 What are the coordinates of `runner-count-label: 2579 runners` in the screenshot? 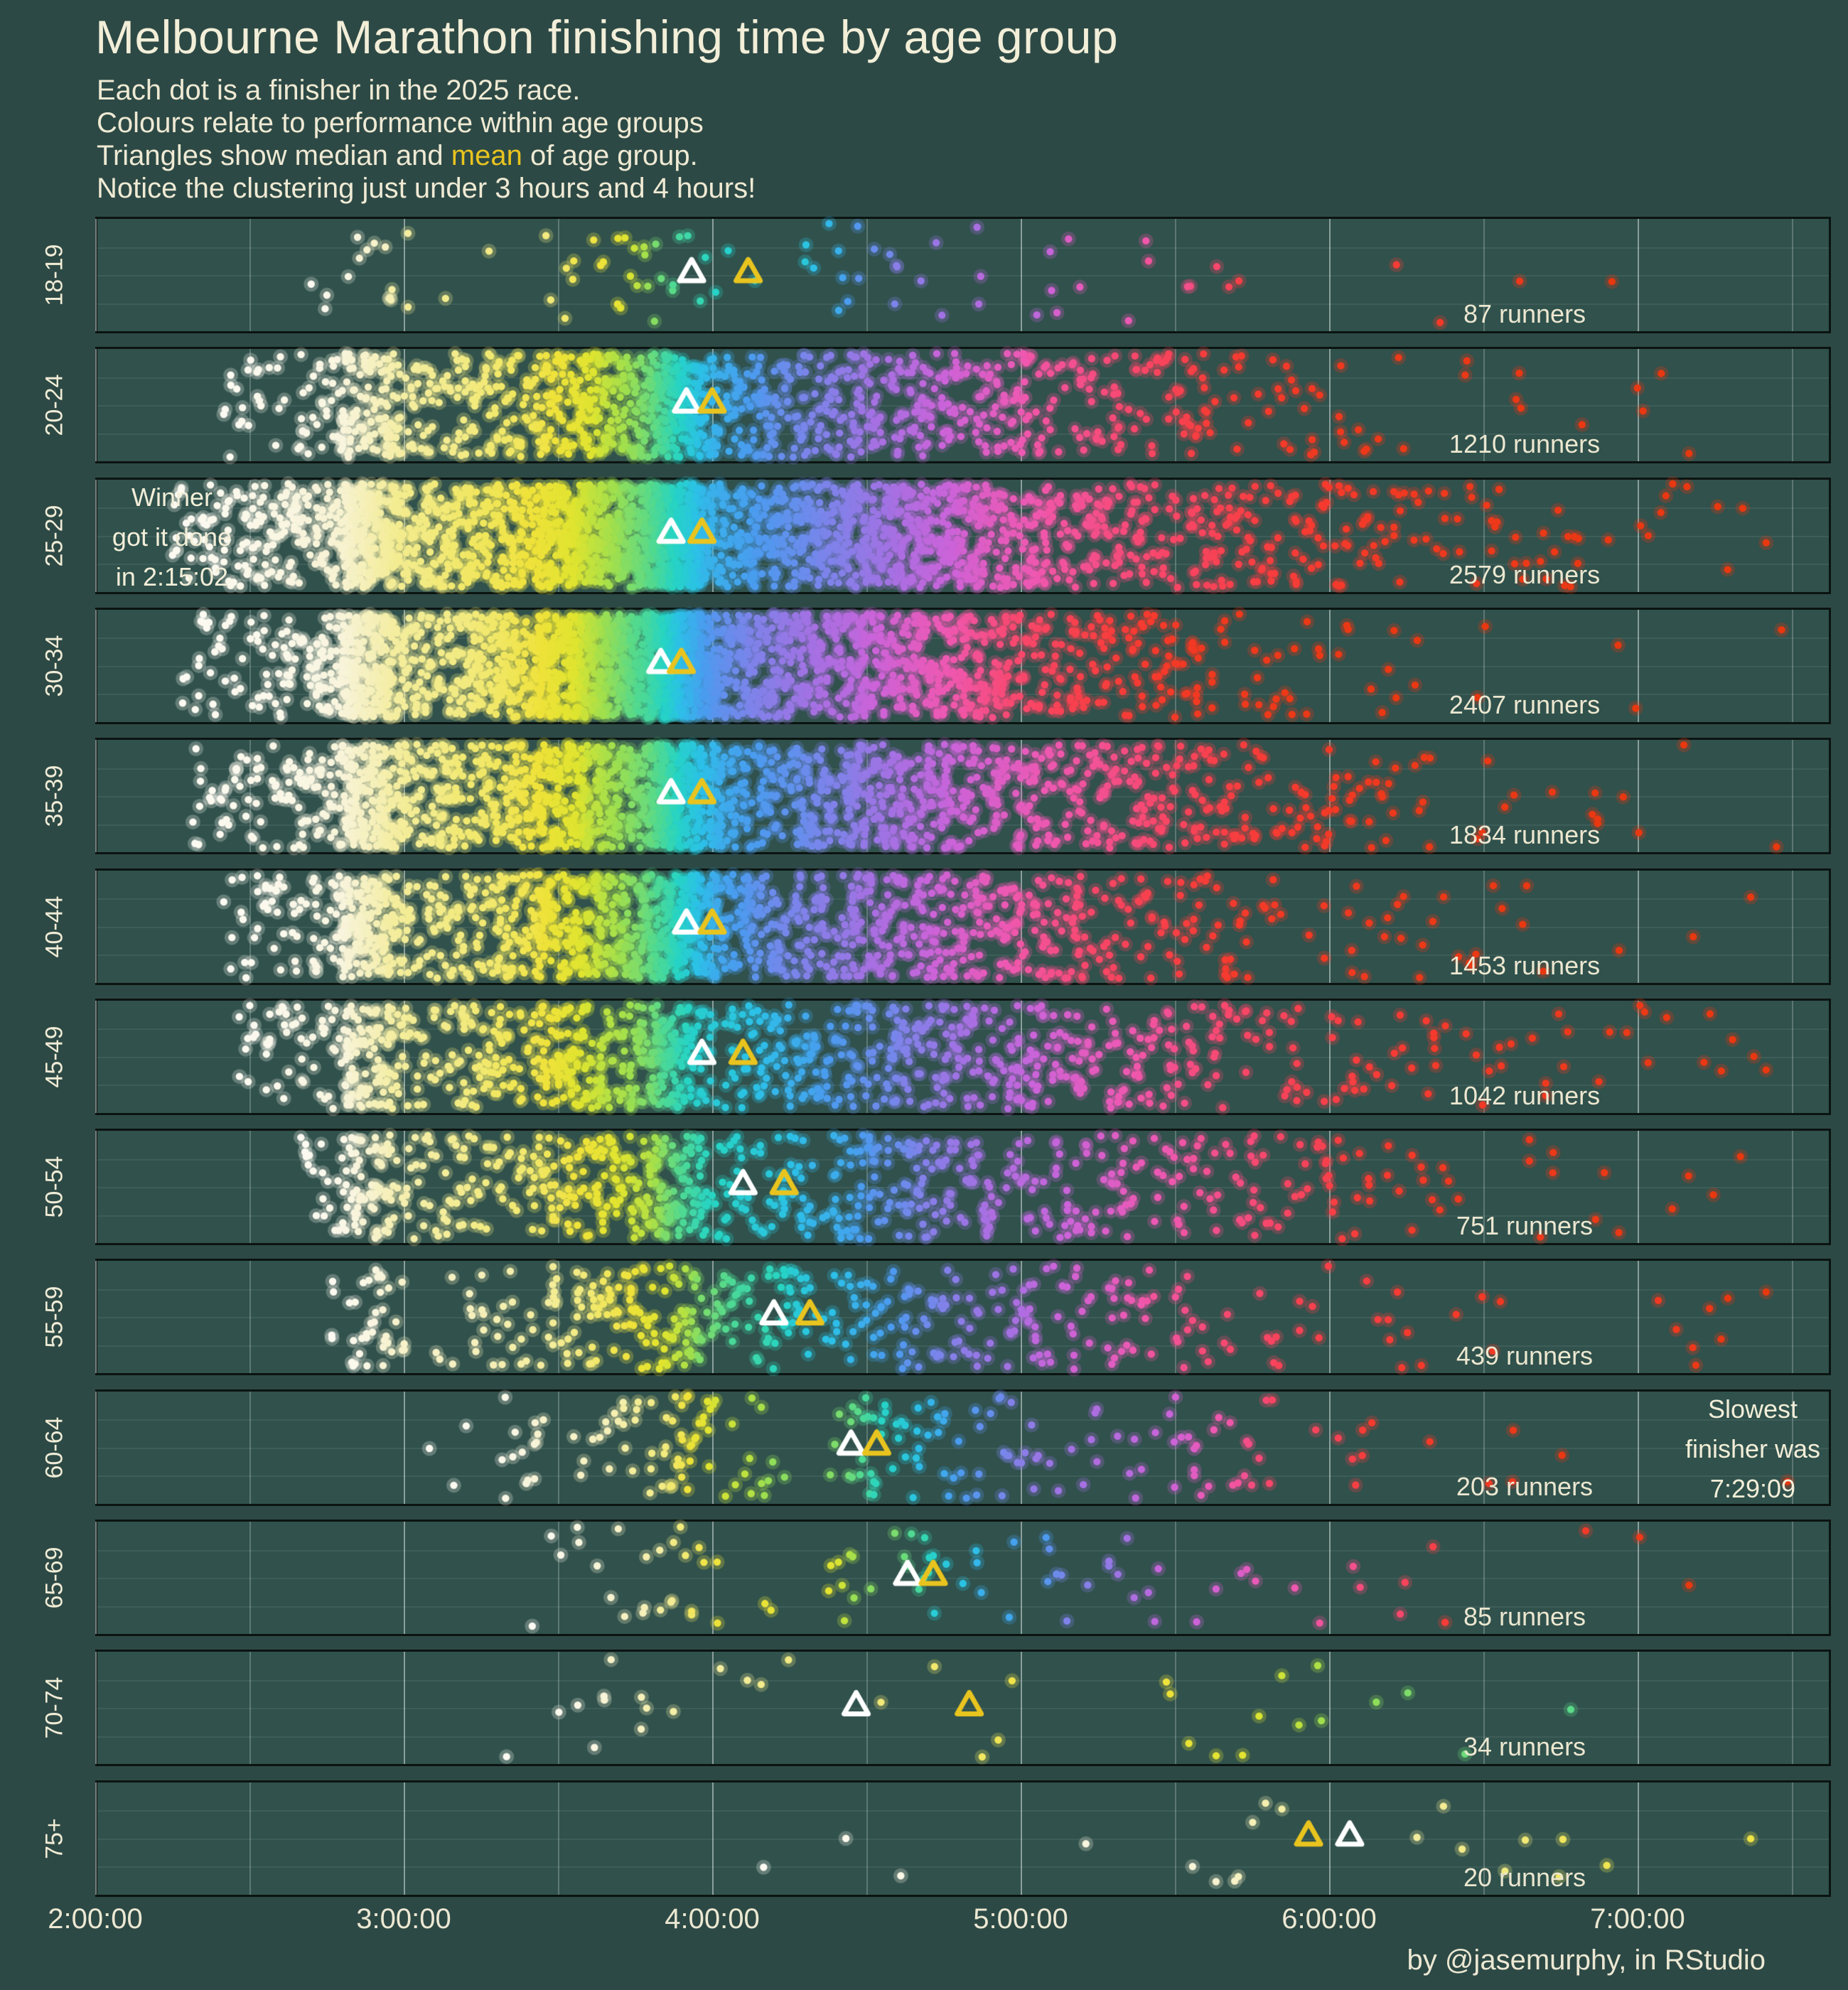 It's located at (1525, 574).